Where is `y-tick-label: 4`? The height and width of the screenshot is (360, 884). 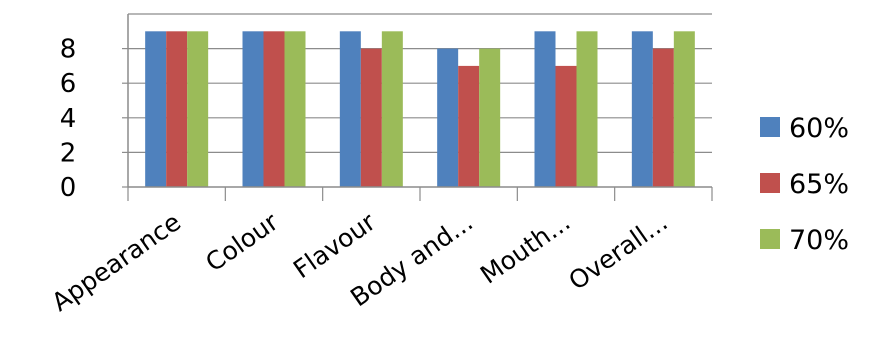 y-tick-label: 4 is located at coordinates (68, 119).